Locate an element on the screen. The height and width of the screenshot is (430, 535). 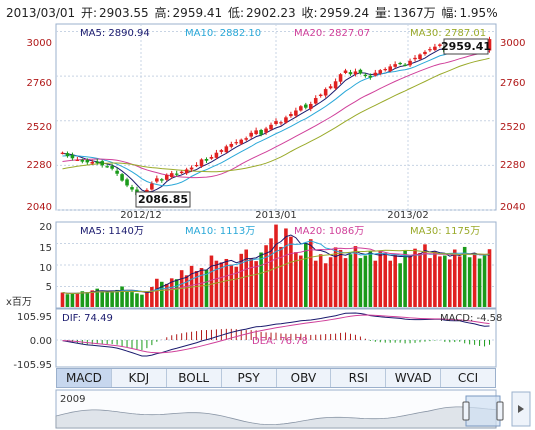
price-ma20-label: MA20: 2827.07 is located at coordinates (332, 33).